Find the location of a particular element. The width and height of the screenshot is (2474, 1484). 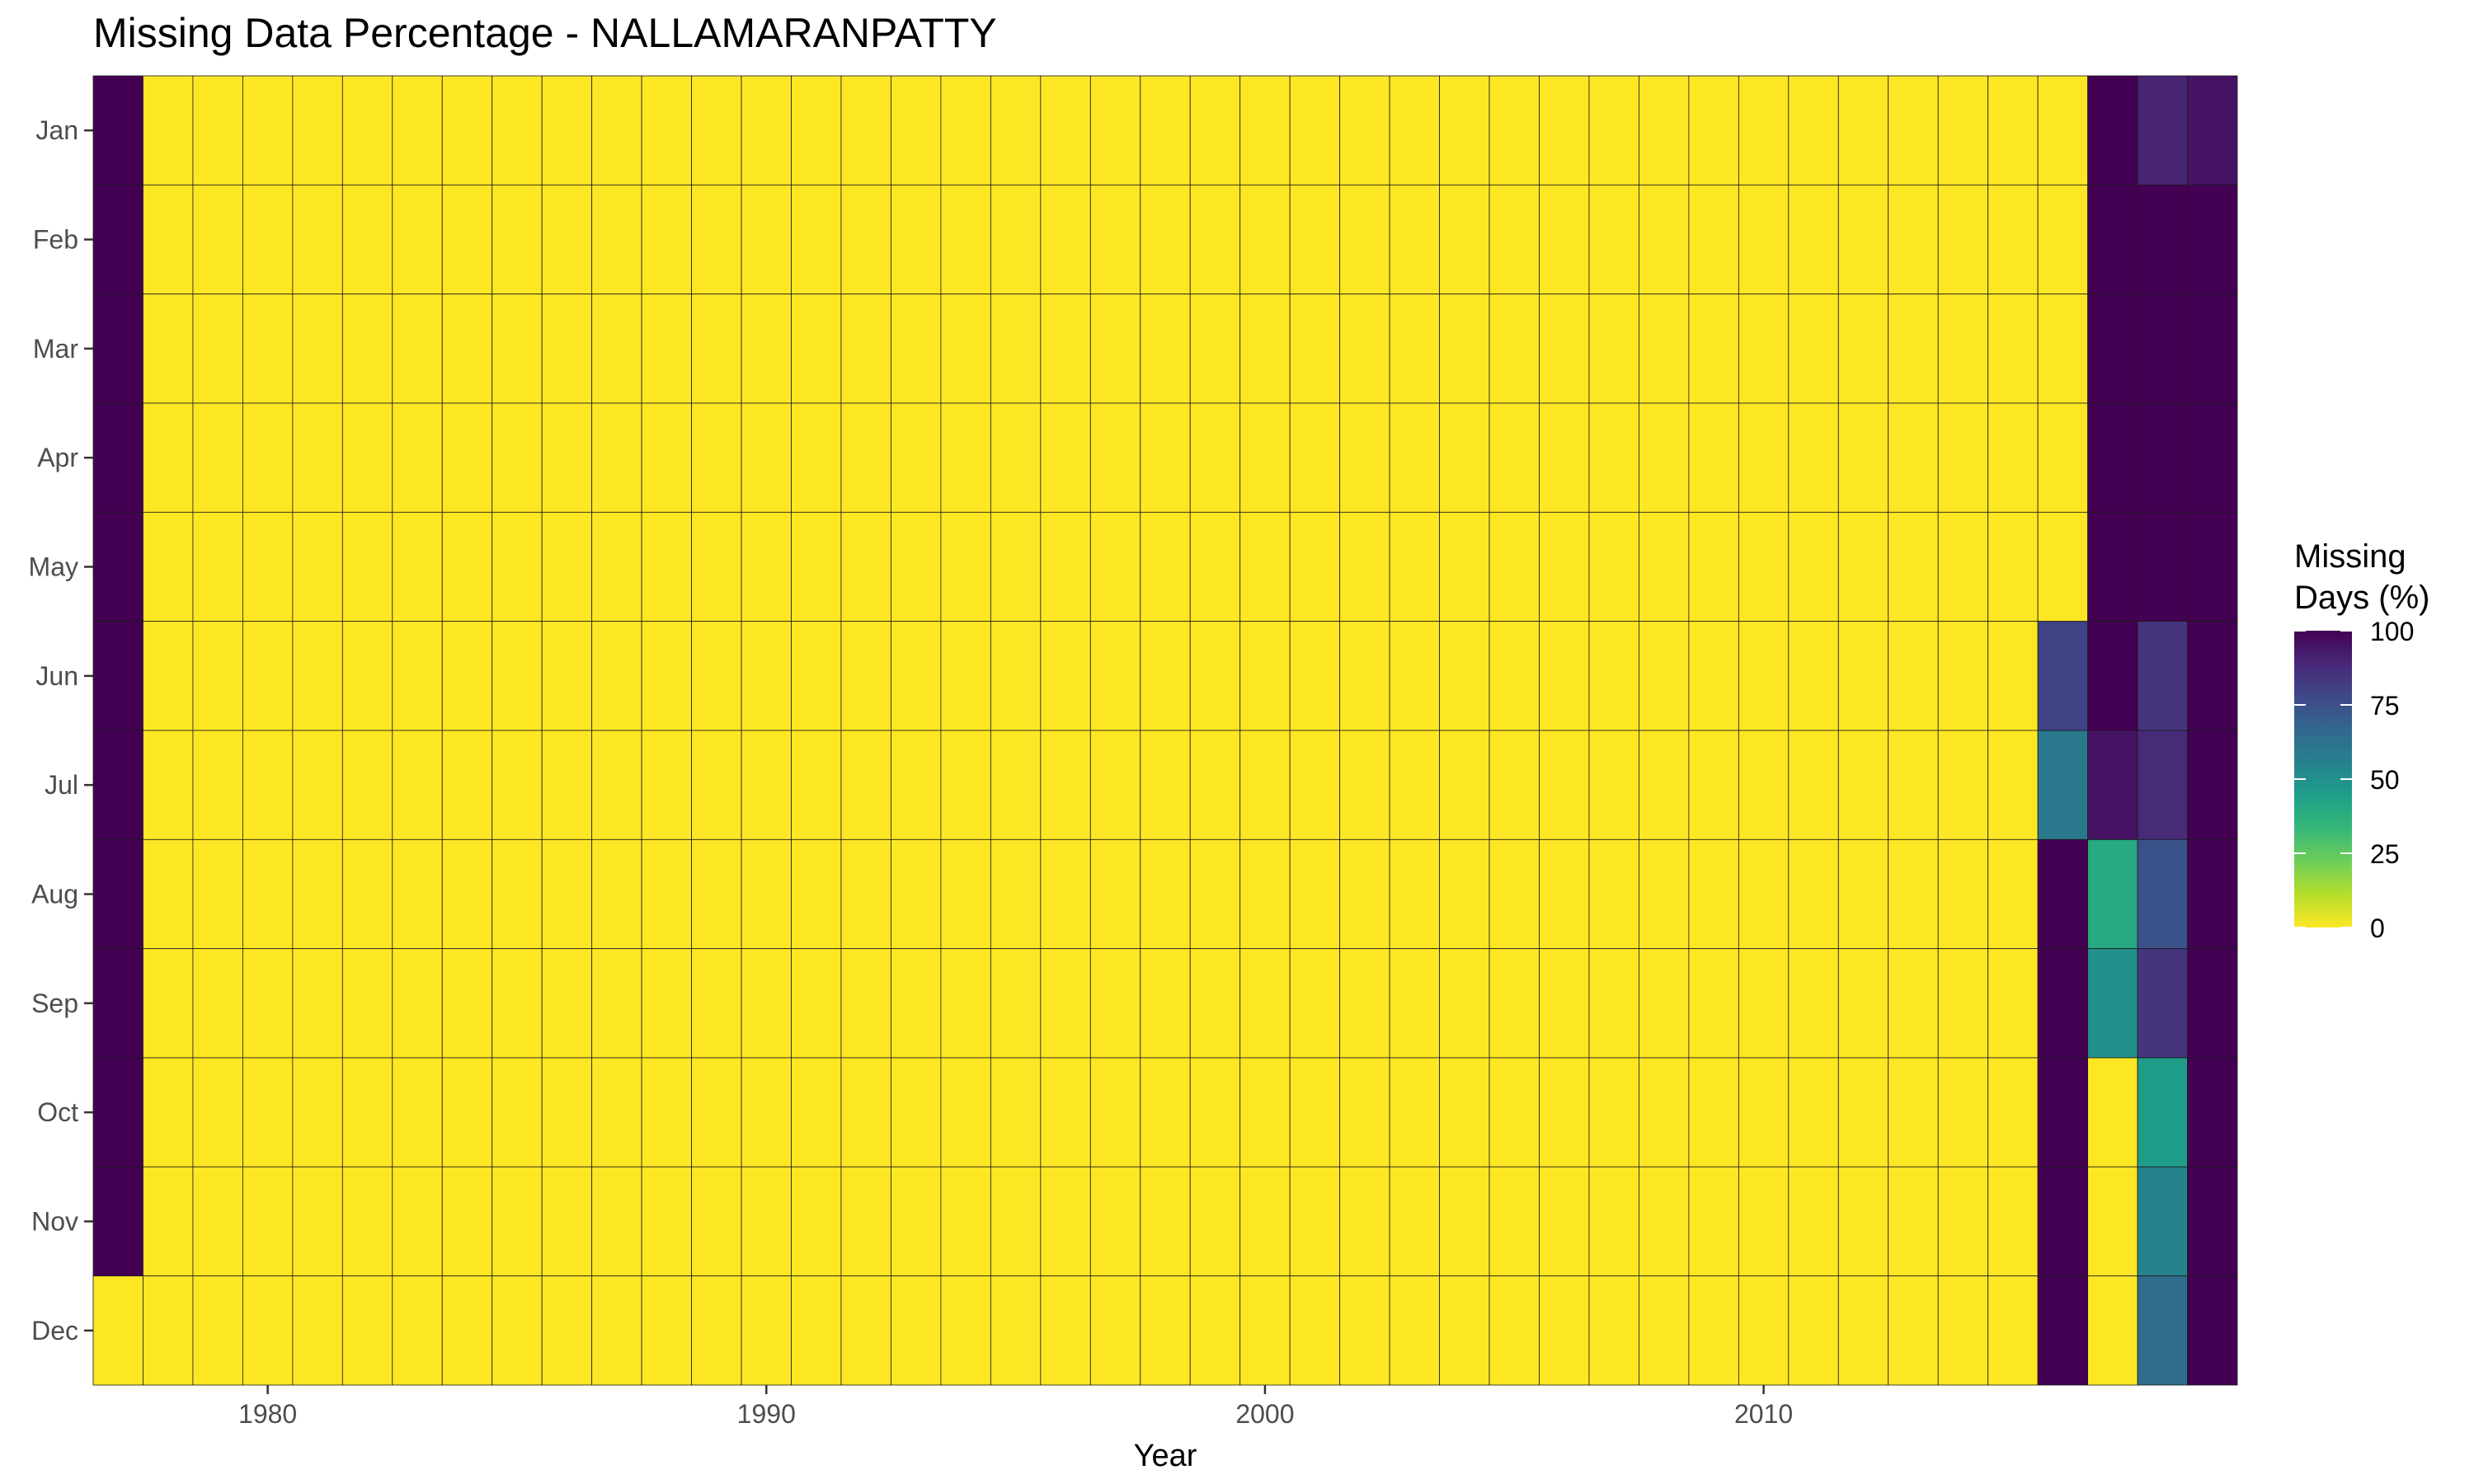

heatmap-cell-1984-mar is located at coordinates (467, 349).